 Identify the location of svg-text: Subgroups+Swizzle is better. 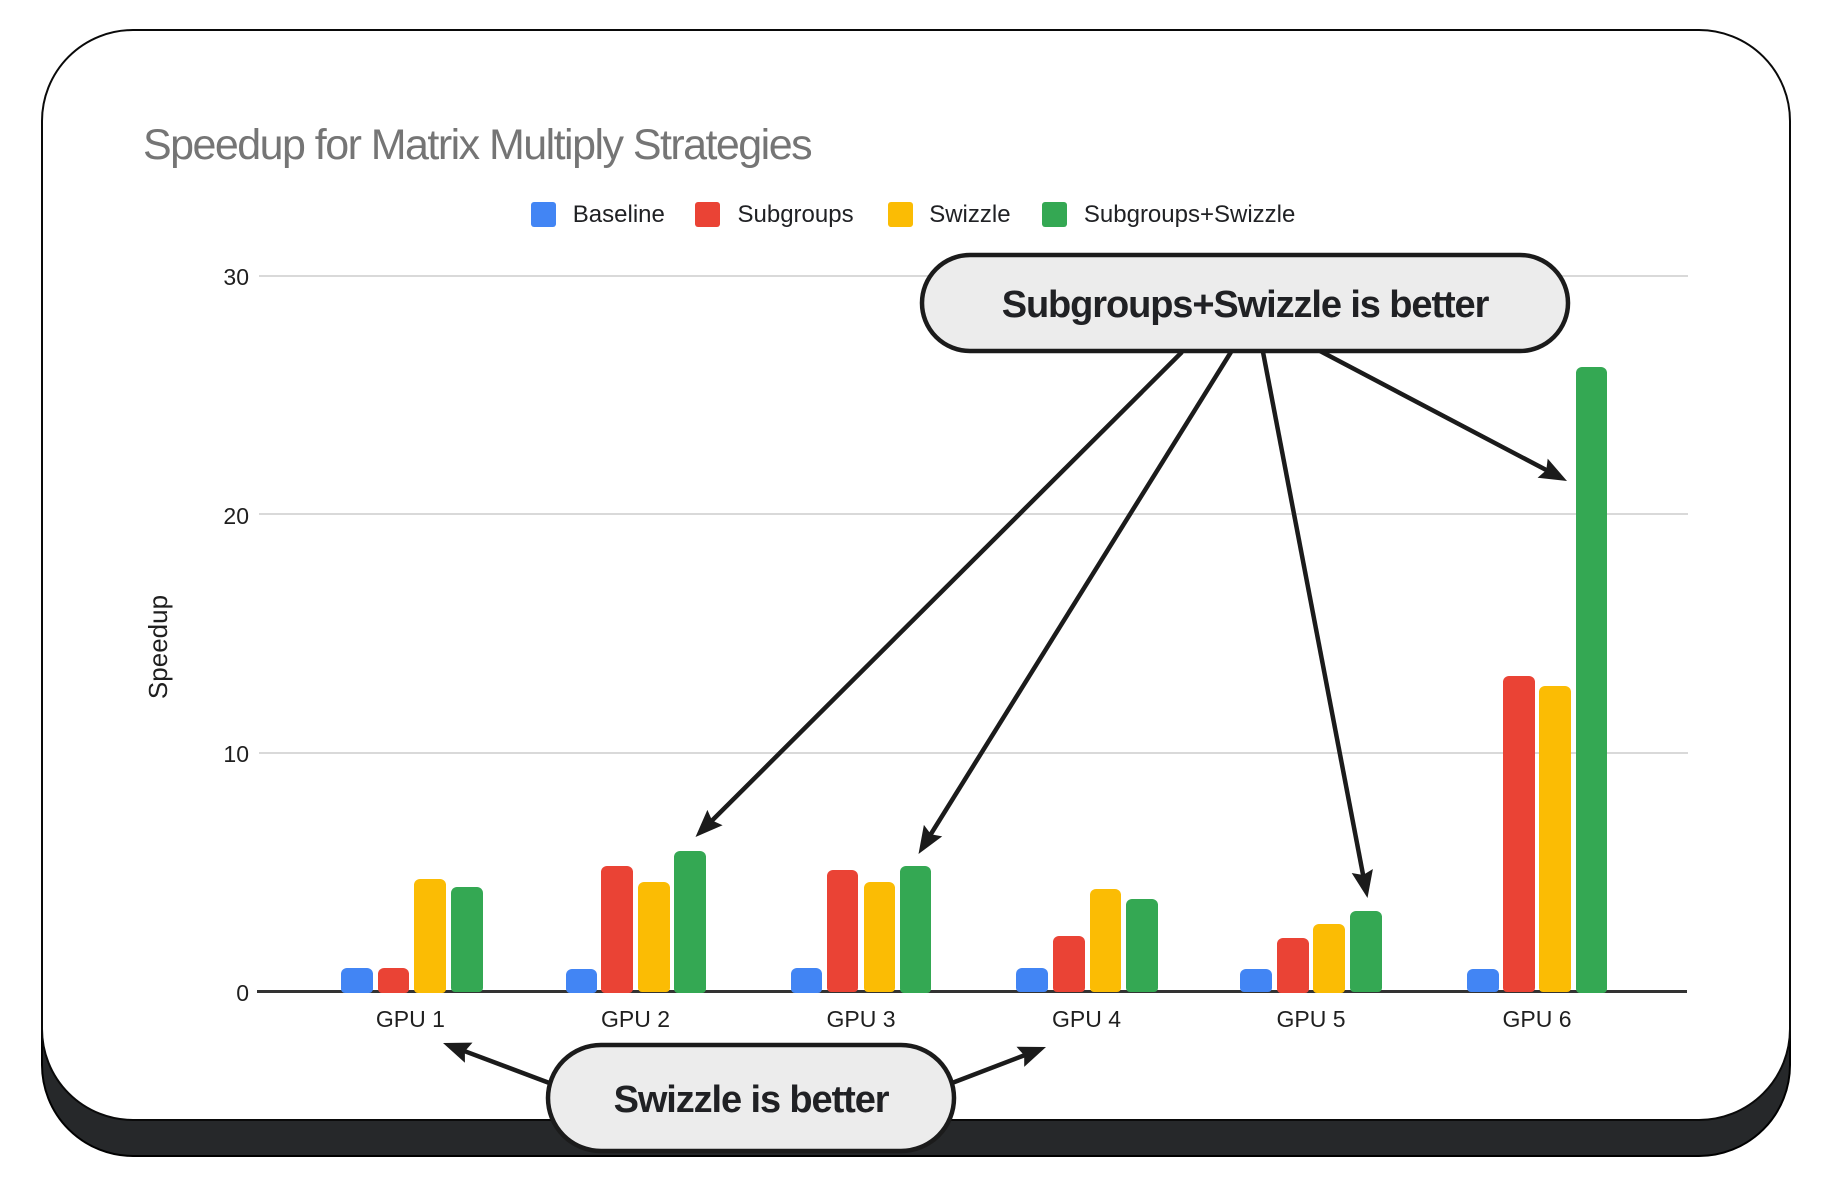
(1246, 305).